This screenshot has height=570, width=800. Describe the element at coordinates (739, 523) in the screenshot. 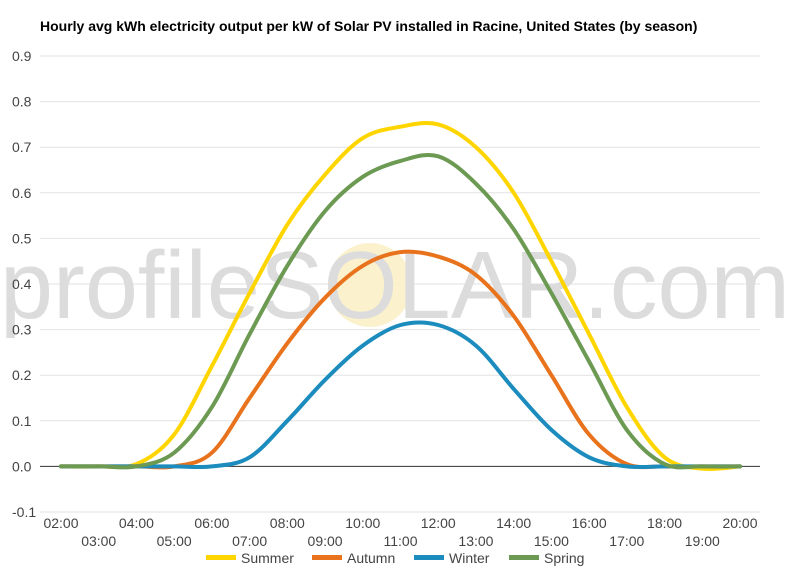

I see `x-tick-label: 20:00` at that location.